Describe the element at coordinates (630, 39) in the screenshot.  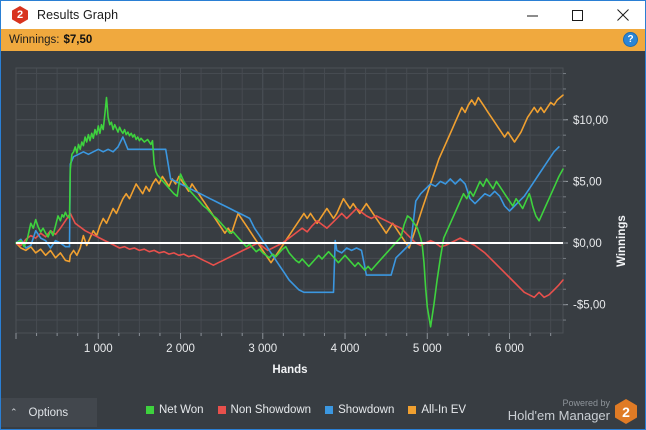
I see `help-icon: ?` at that location.